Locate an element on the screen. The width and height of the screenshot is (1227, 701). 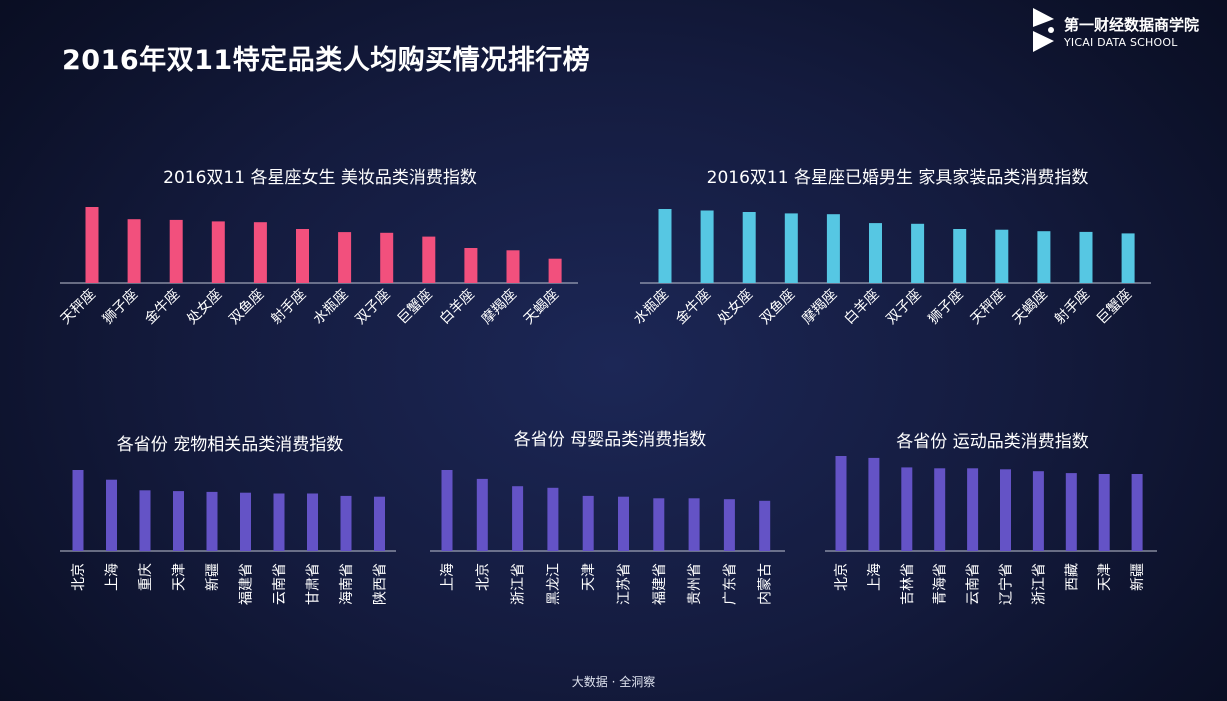
yicai-logo-icon is located at coordinates (1043, 30).